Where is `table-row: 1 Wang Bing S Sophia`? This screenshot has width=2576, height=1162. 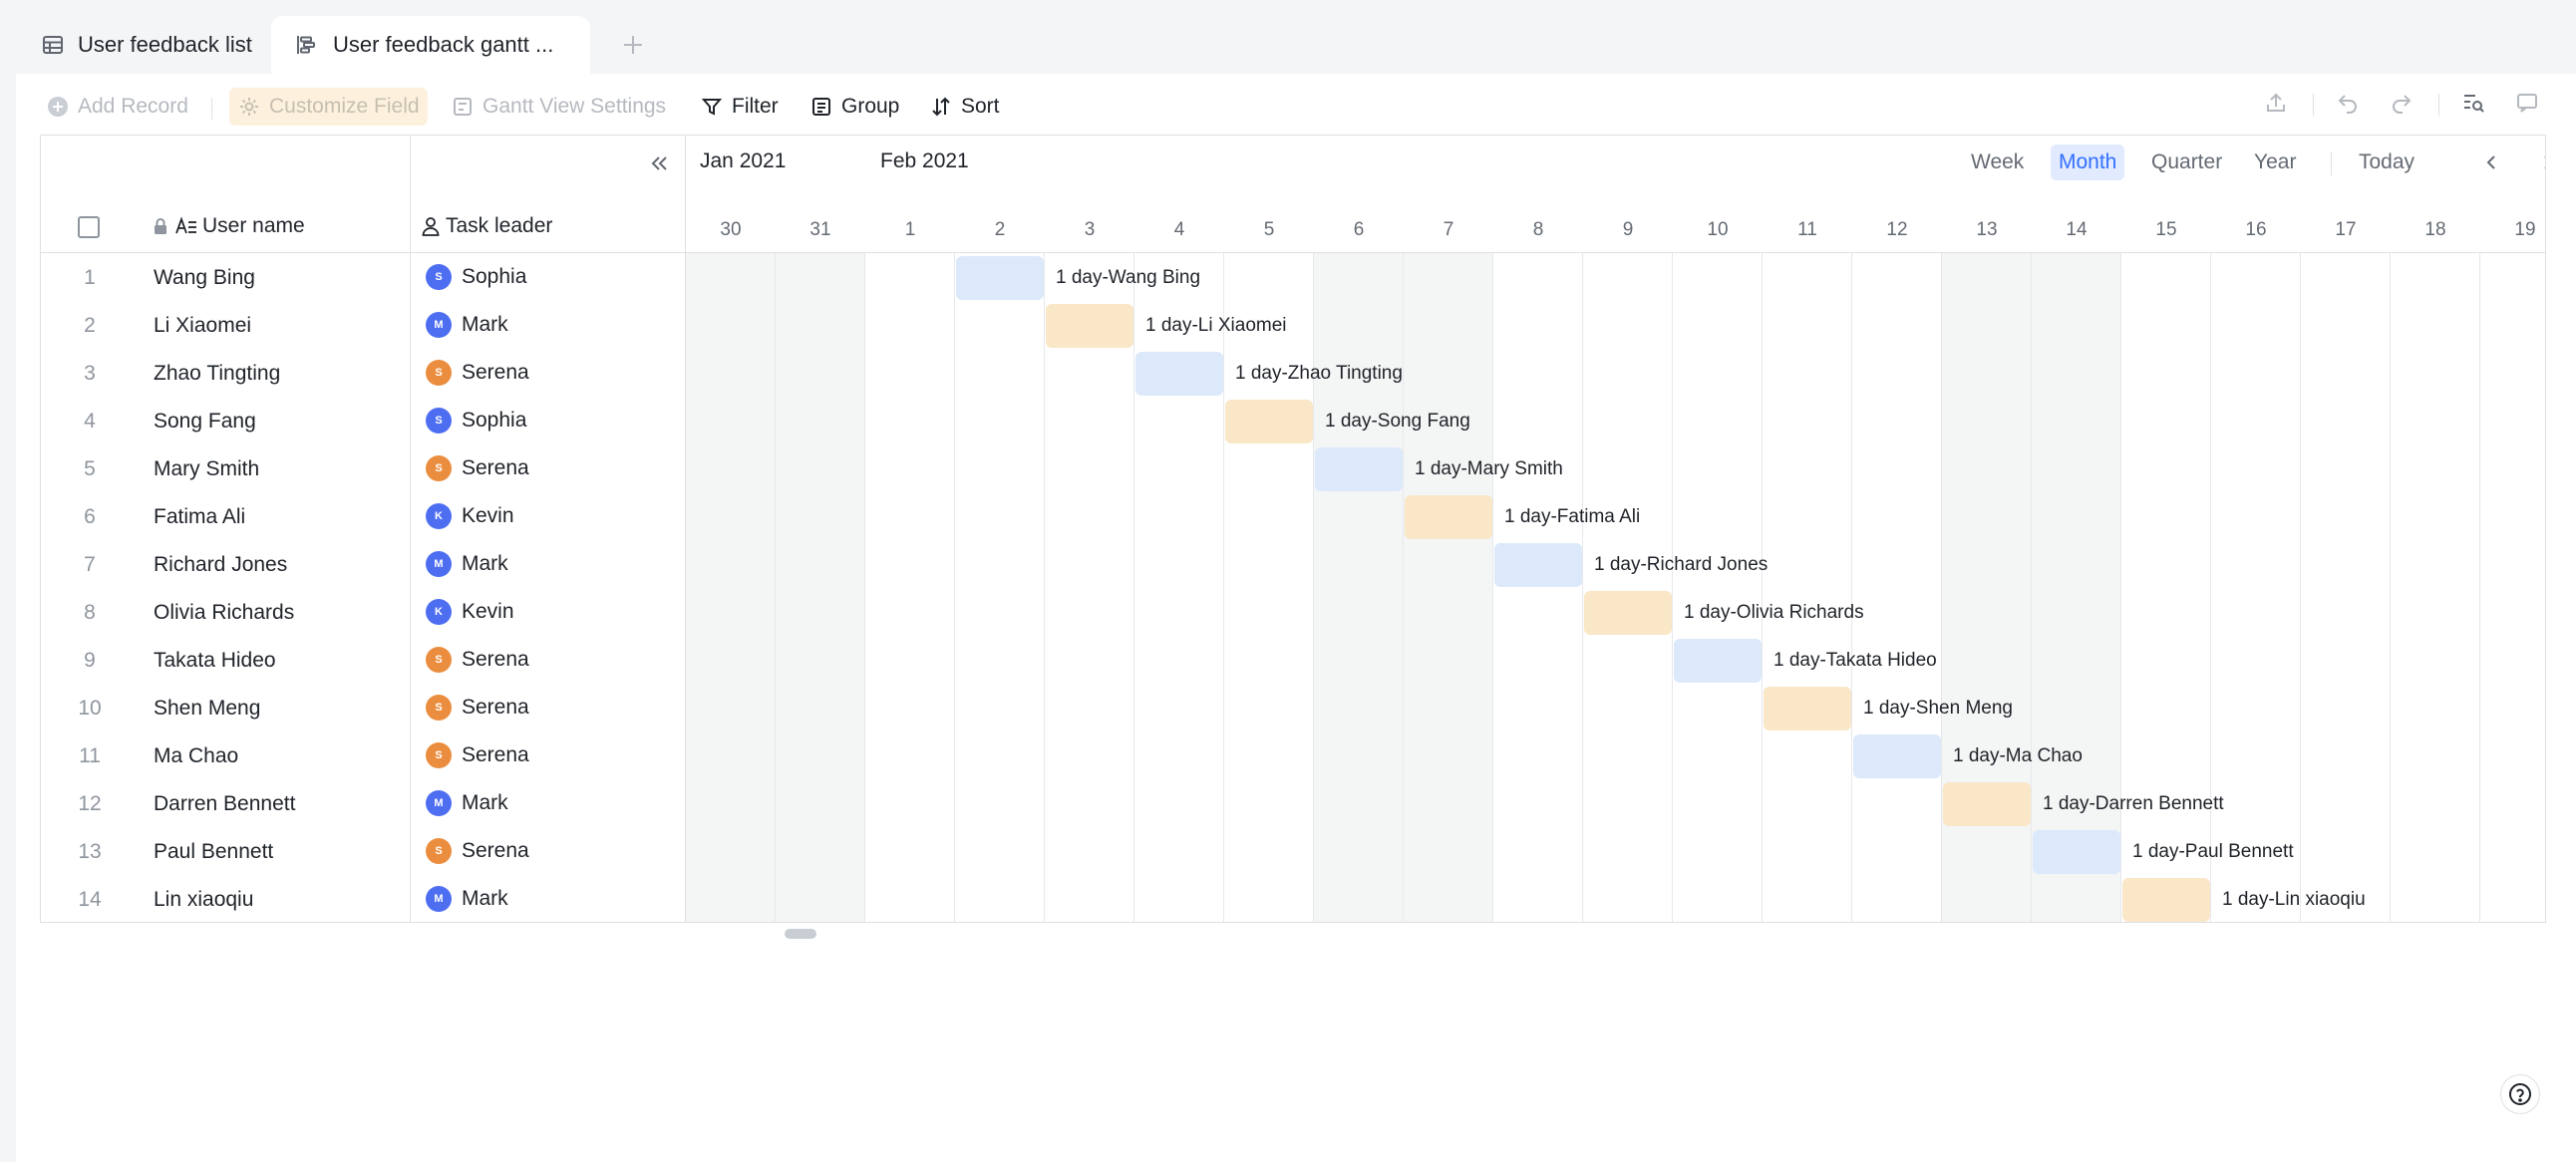 table-row: 1 Wang Bing S Sophia is located at coordinates (363, 278).